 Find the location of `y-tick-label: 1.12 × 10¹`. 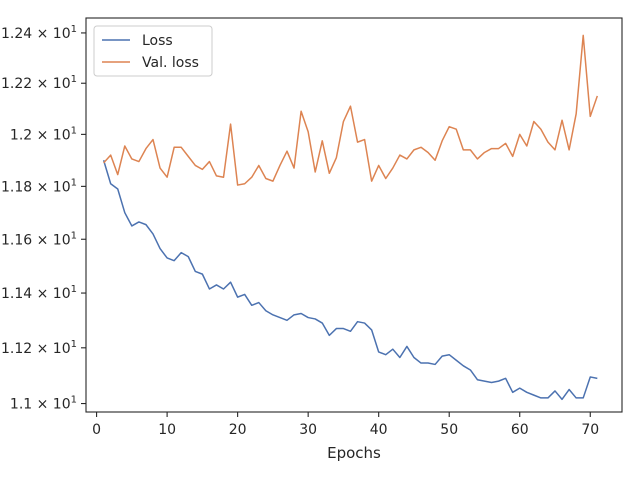

y-tick-label: 1.12 × 10¹ is located at coordinates (39, 348).